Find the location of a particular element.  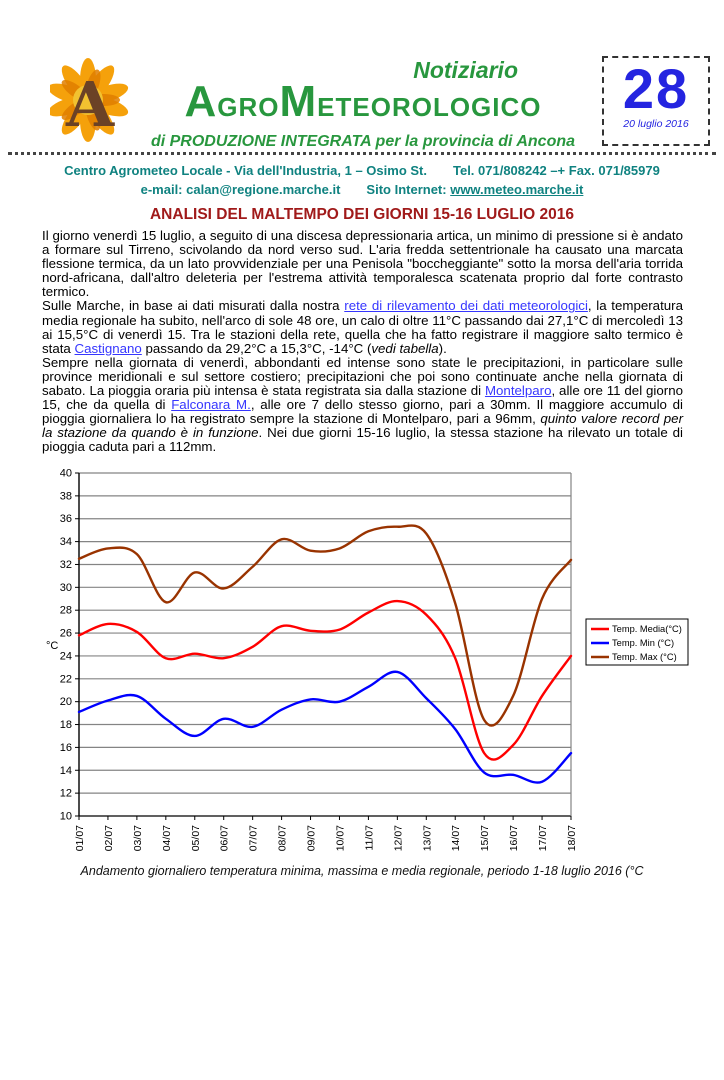

series-temp-media-c- is located at coordinates (325, 680).